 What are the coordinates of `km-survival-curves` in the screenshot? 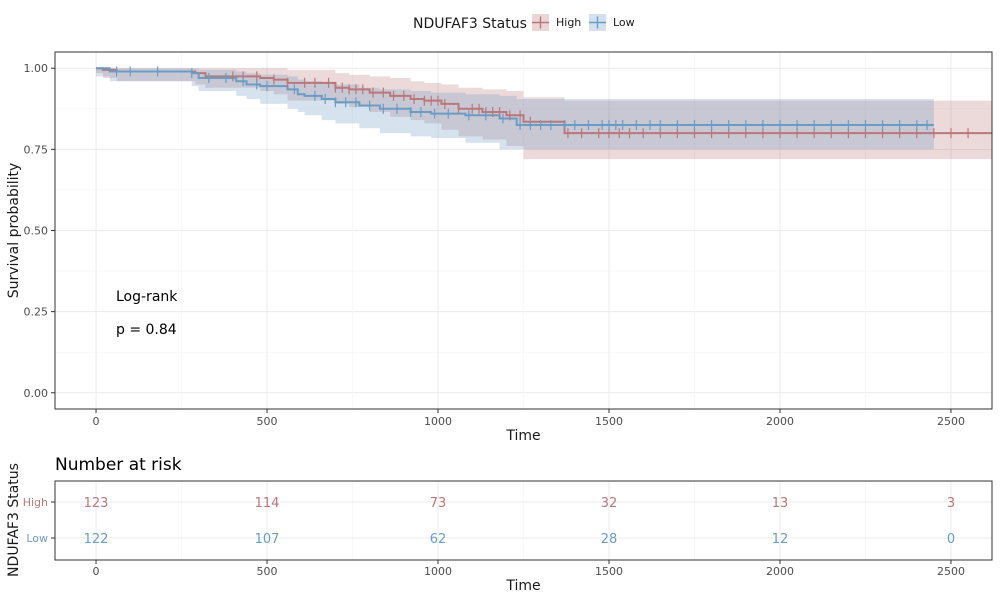 It's located at (544, 101).